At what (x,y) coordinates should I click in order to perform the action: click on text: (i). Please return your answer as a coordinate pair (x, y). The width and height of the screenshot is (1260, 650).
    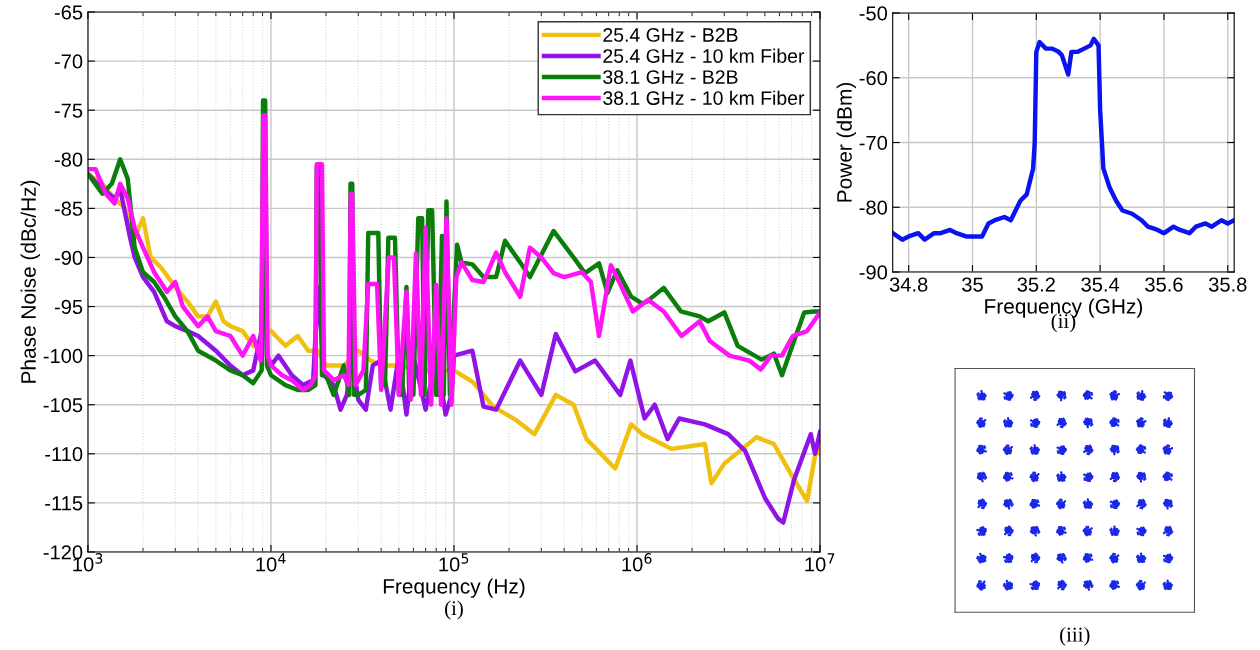
    Looking at the image, I should click on (454, 610).